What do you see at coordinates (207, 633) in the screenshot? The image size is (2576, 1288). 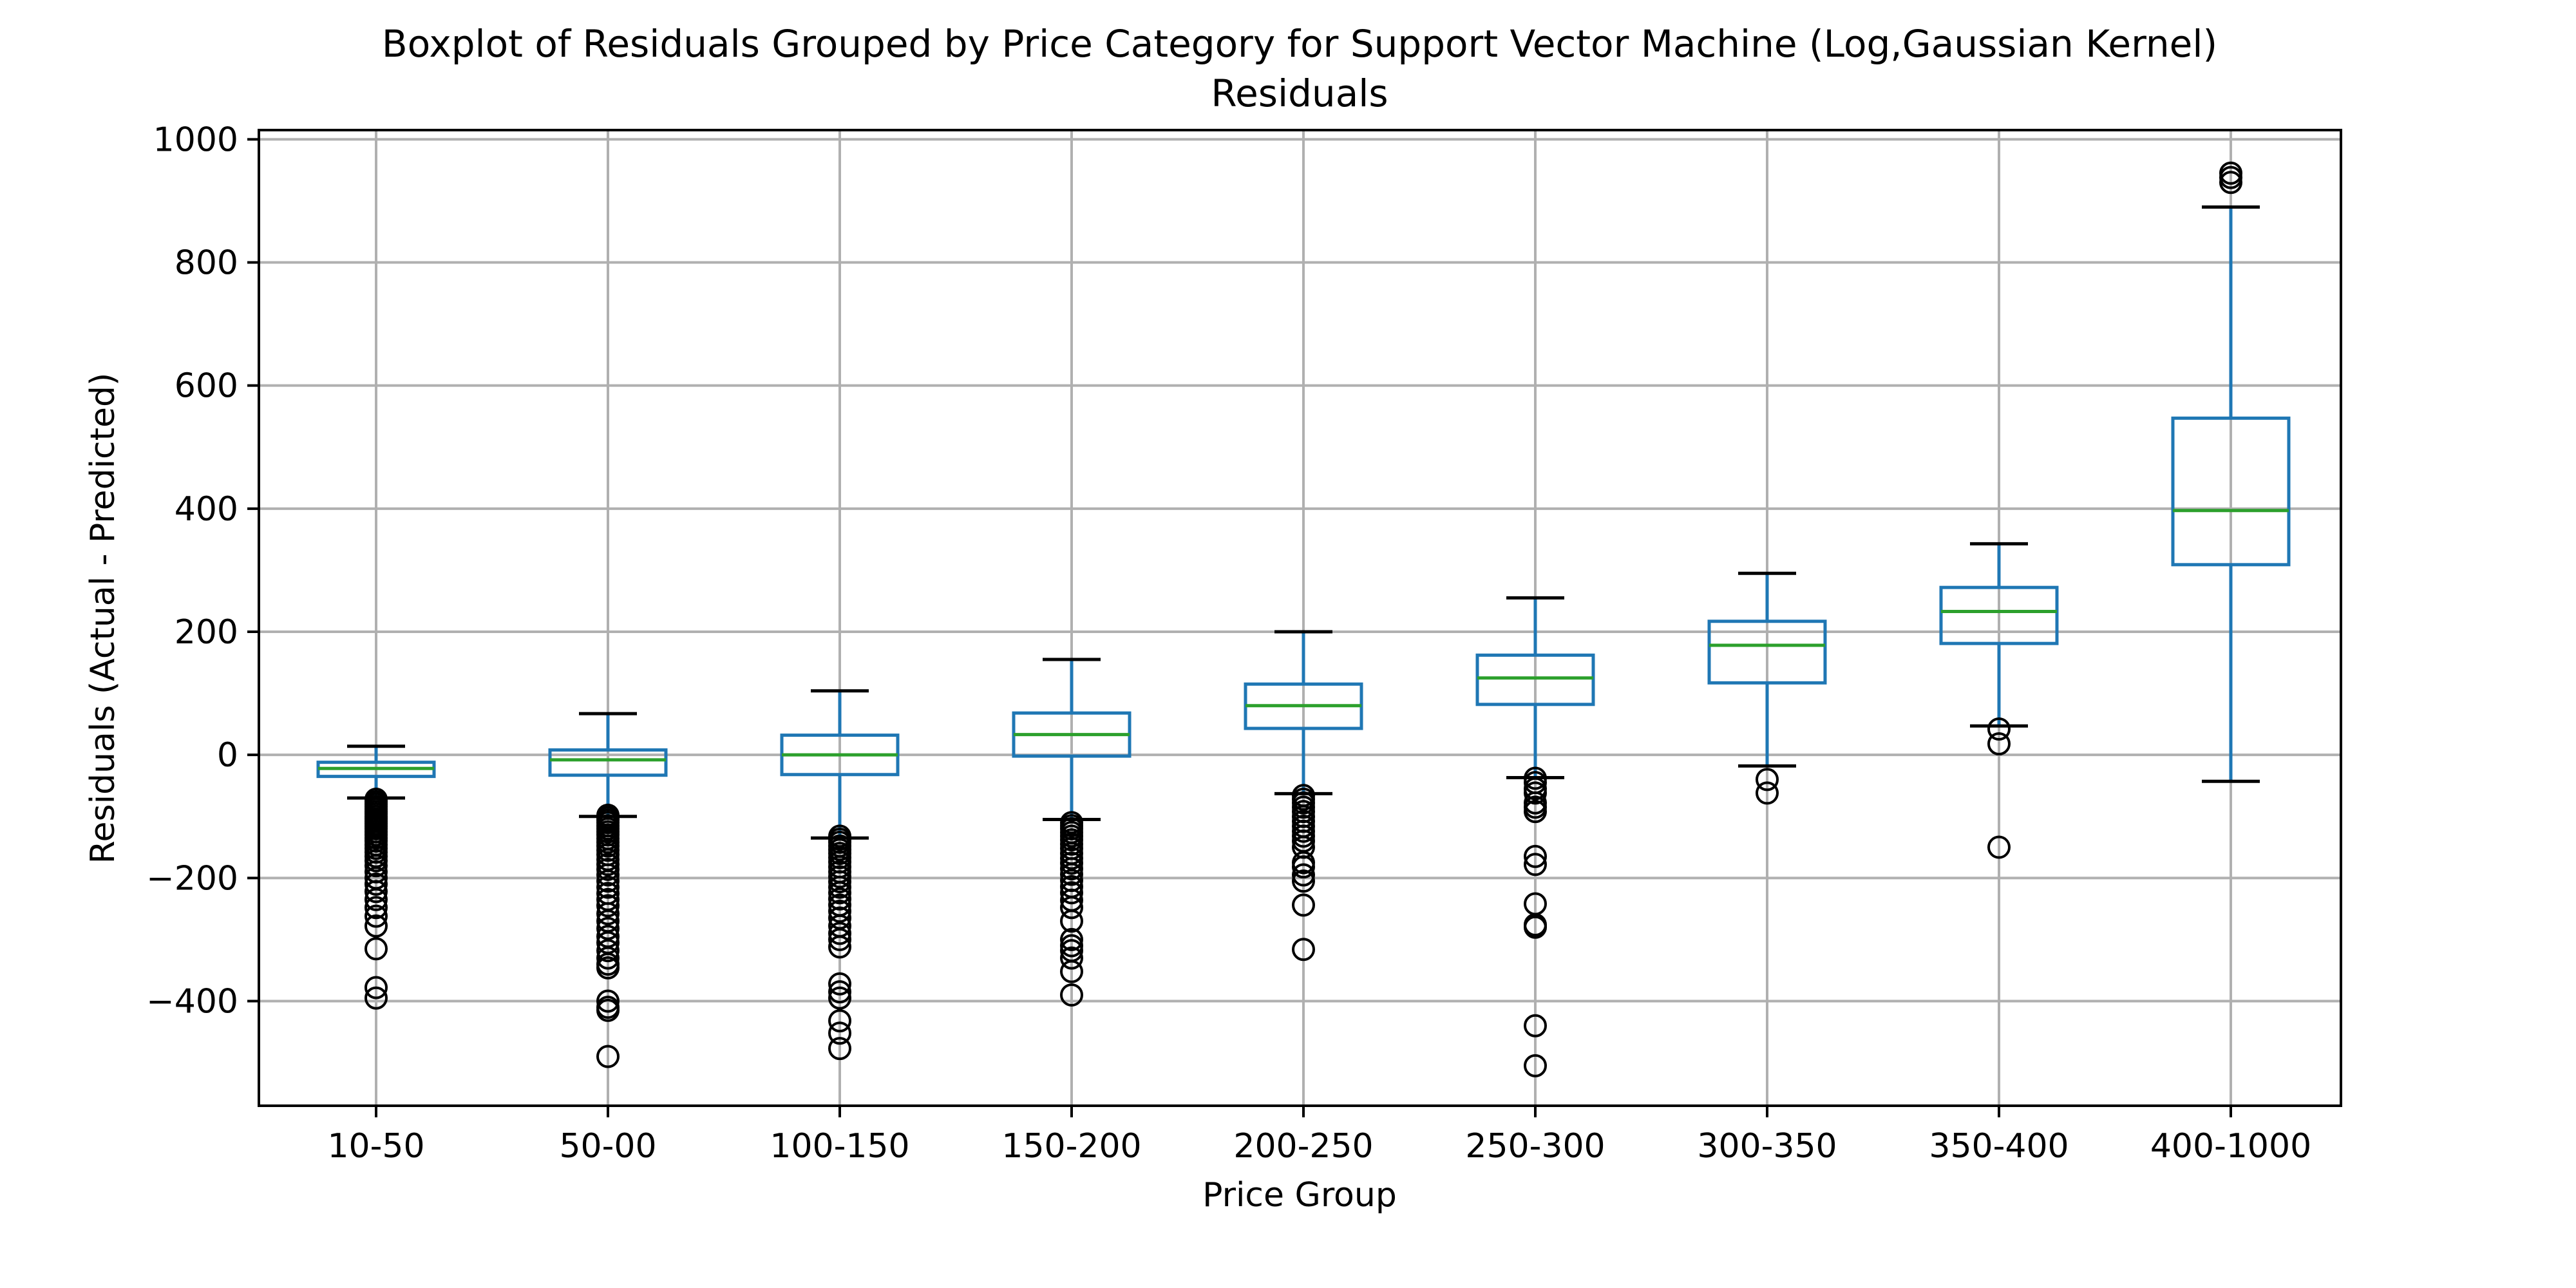 I see `y-tick-label: 200` at bounding box center [207, 633].